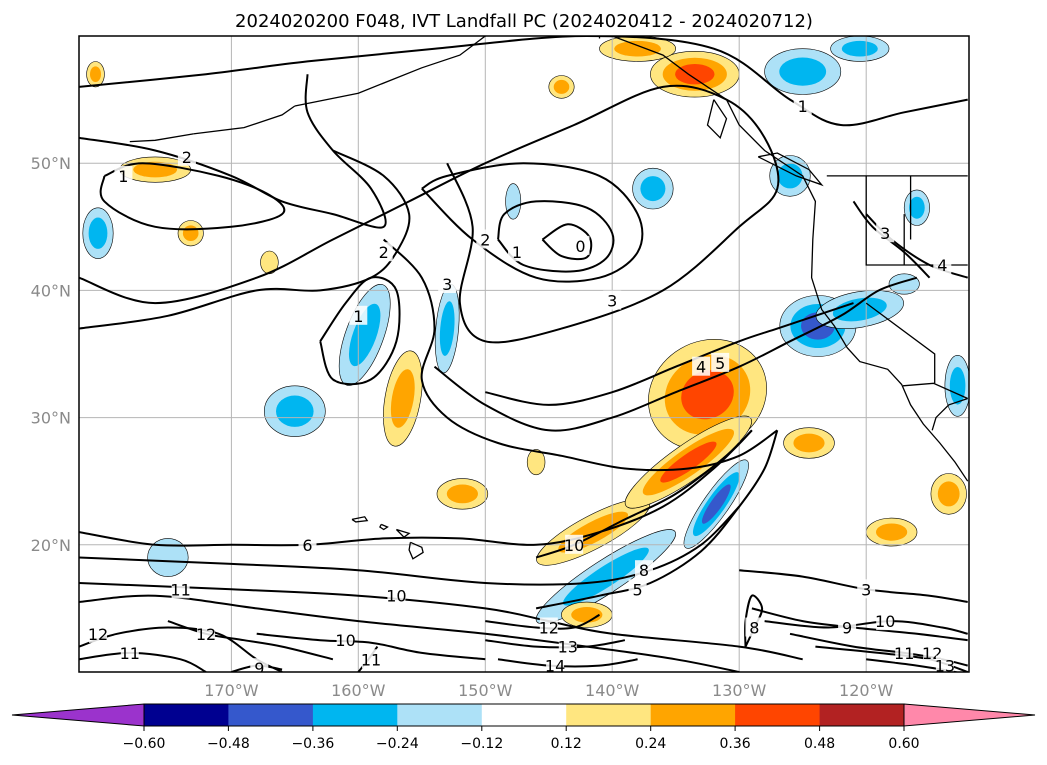 This screenshot has height=765, width=1047. What do you see at coordinates (206, 634) in the screenshot?
I see `contour-label-12: 12` at bounding box center [206, 634].